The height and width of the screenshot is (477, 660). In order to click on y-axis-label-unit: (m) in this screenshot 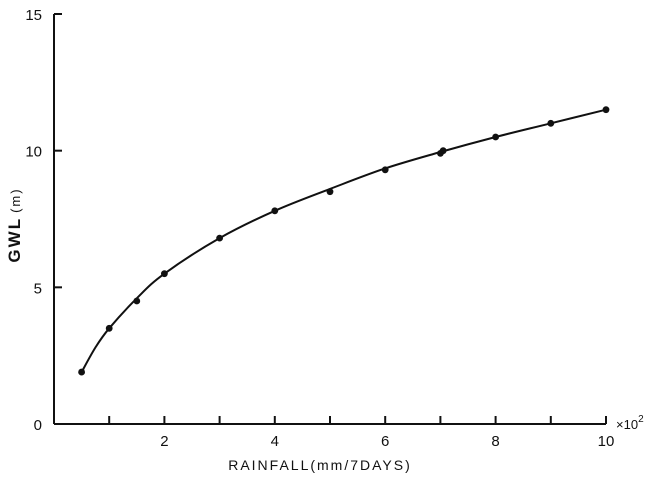, I will do `click(15, 200)`.